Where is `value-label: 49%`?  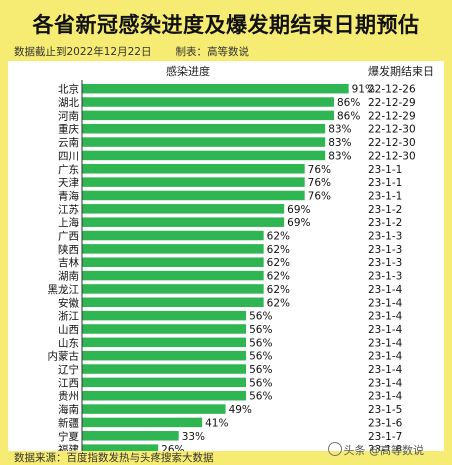
value-label: 49% is located at coordinates (240, 410).